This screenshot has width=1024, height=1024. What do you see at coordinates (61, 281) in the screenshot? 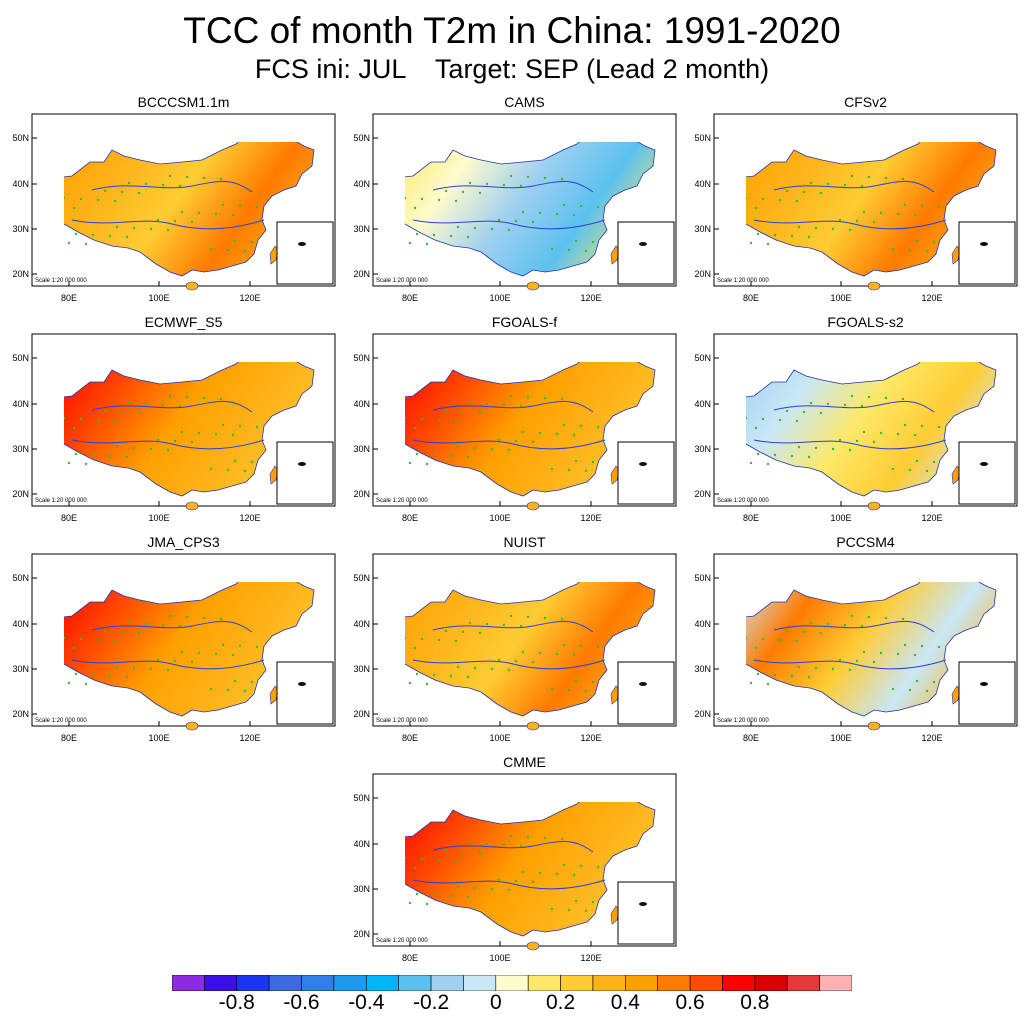
I see `scale-note: Scale 1:20 000 000` at bounding box center [61, 281].